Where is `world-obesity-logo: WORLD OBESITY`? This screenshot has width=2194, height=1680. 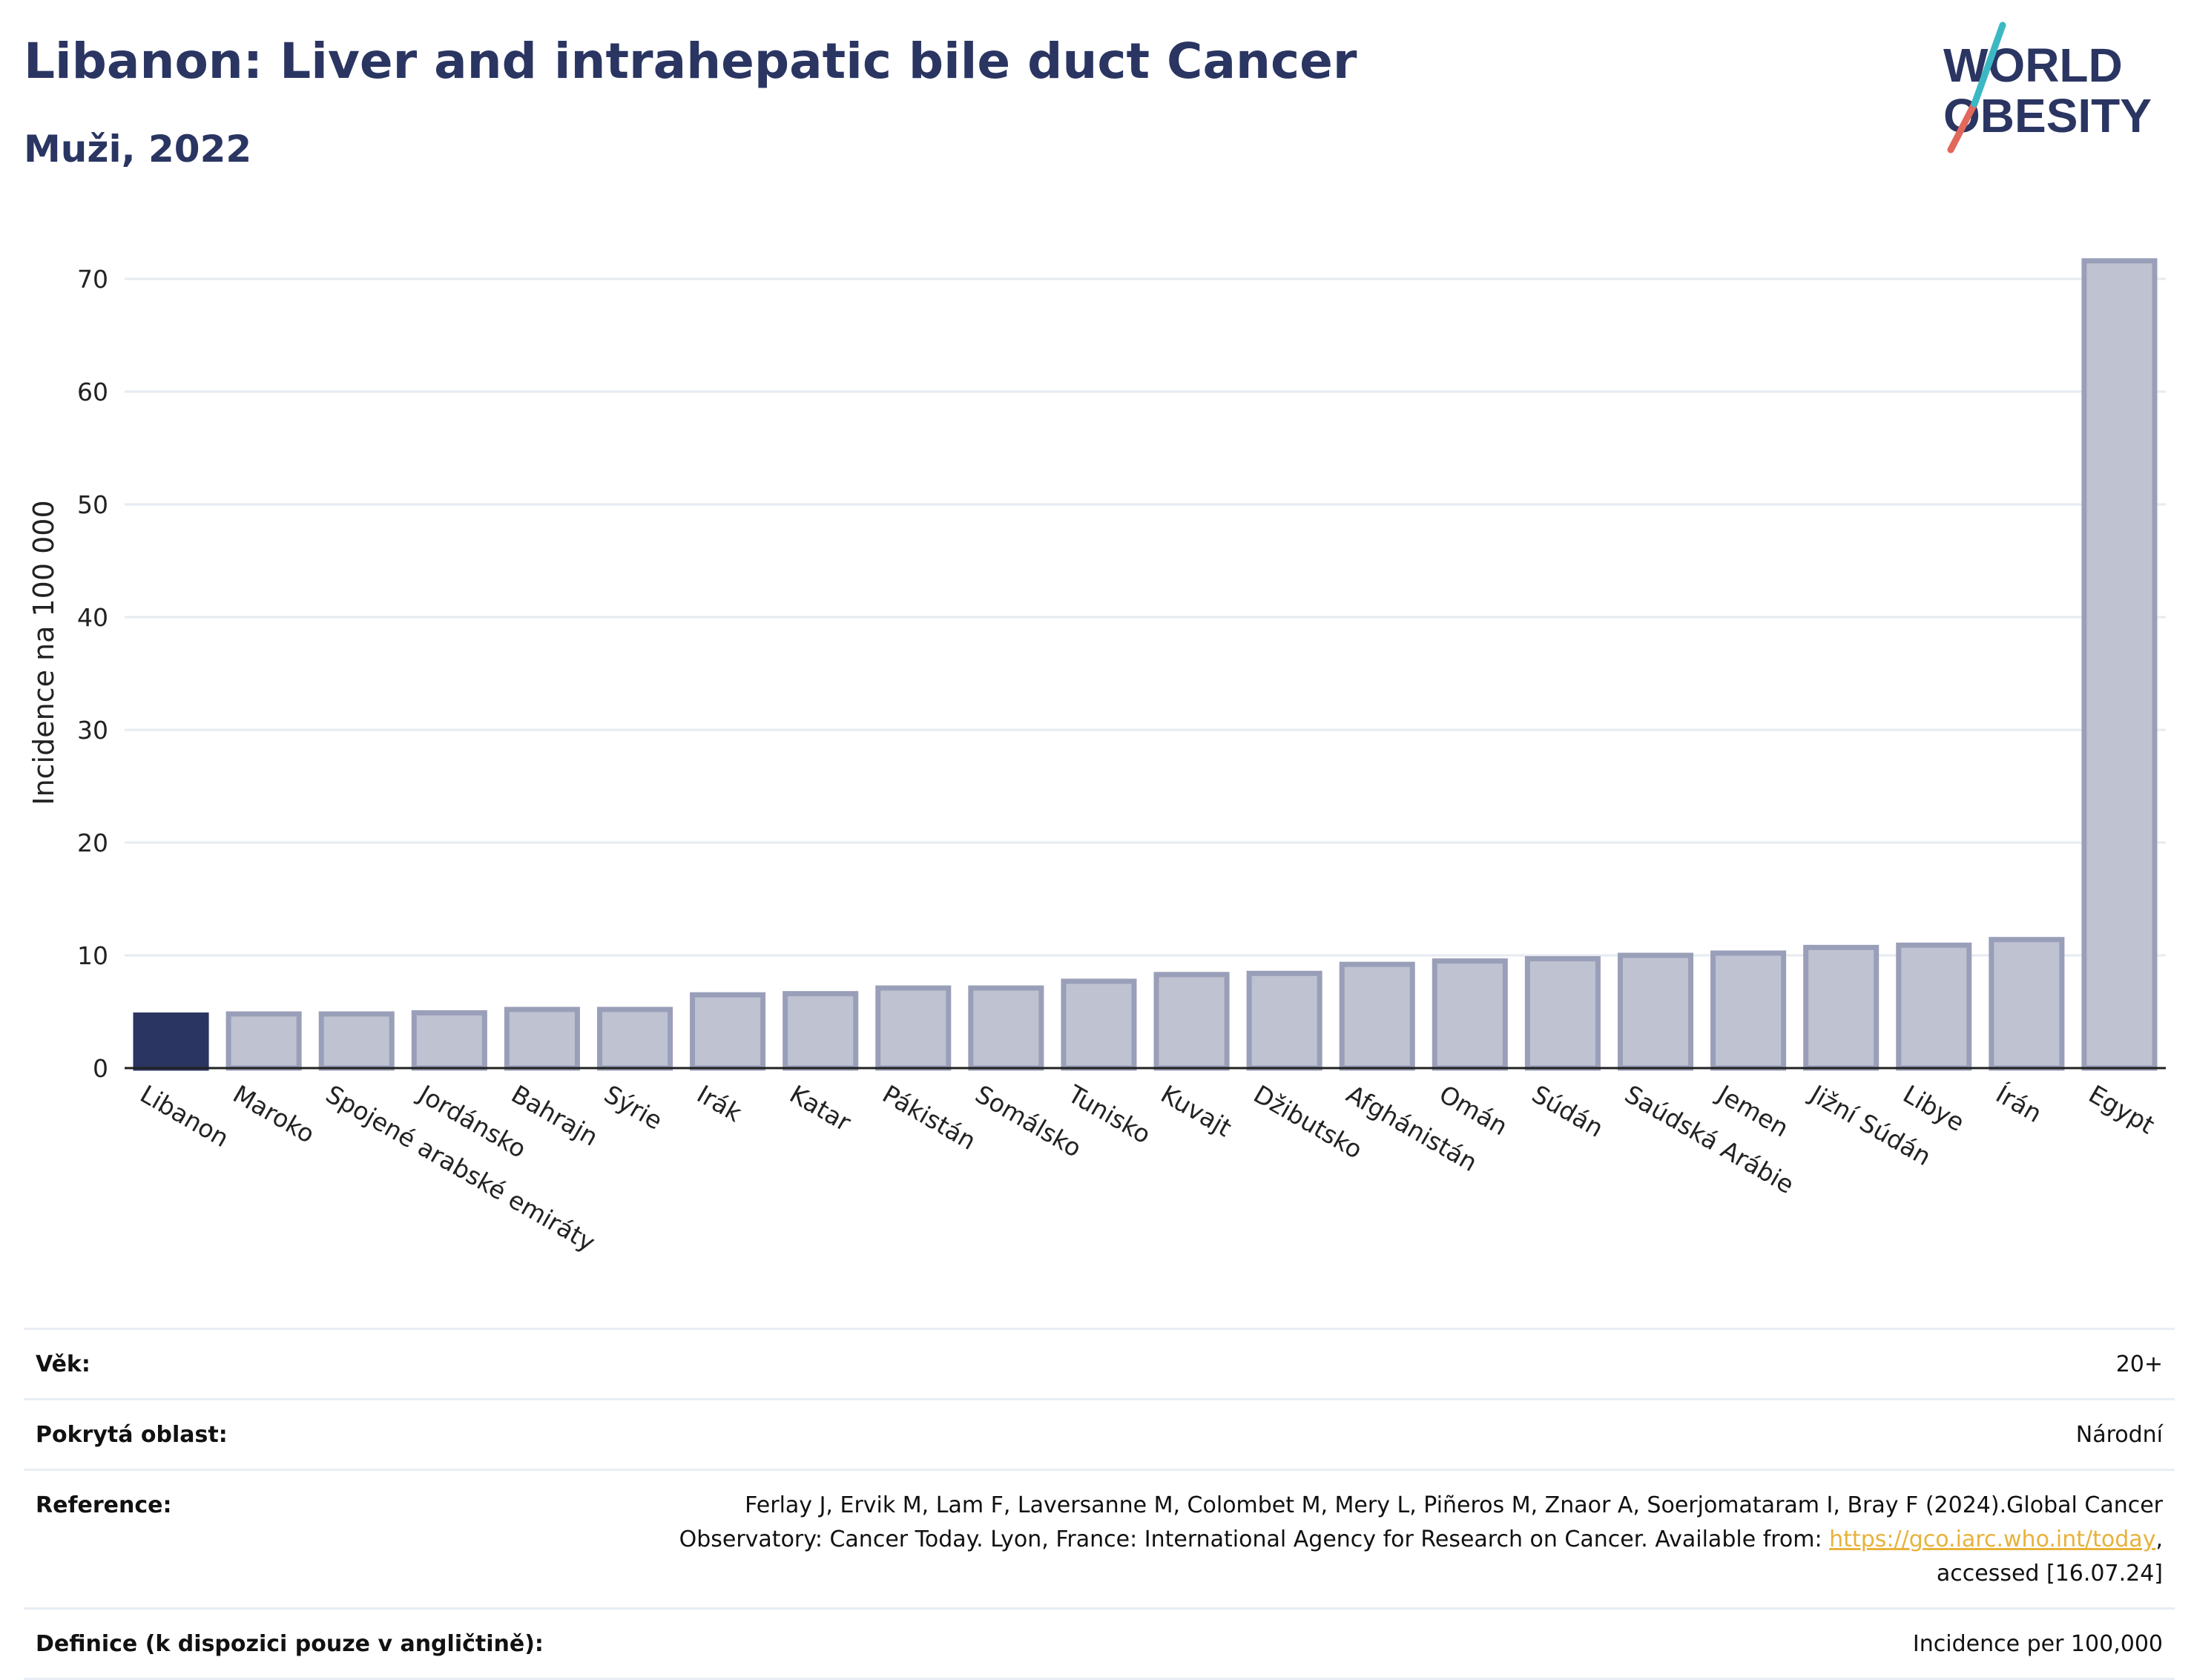 world-obesity-logo: WORLD OBESITY is located at coordinates (2047, 88).